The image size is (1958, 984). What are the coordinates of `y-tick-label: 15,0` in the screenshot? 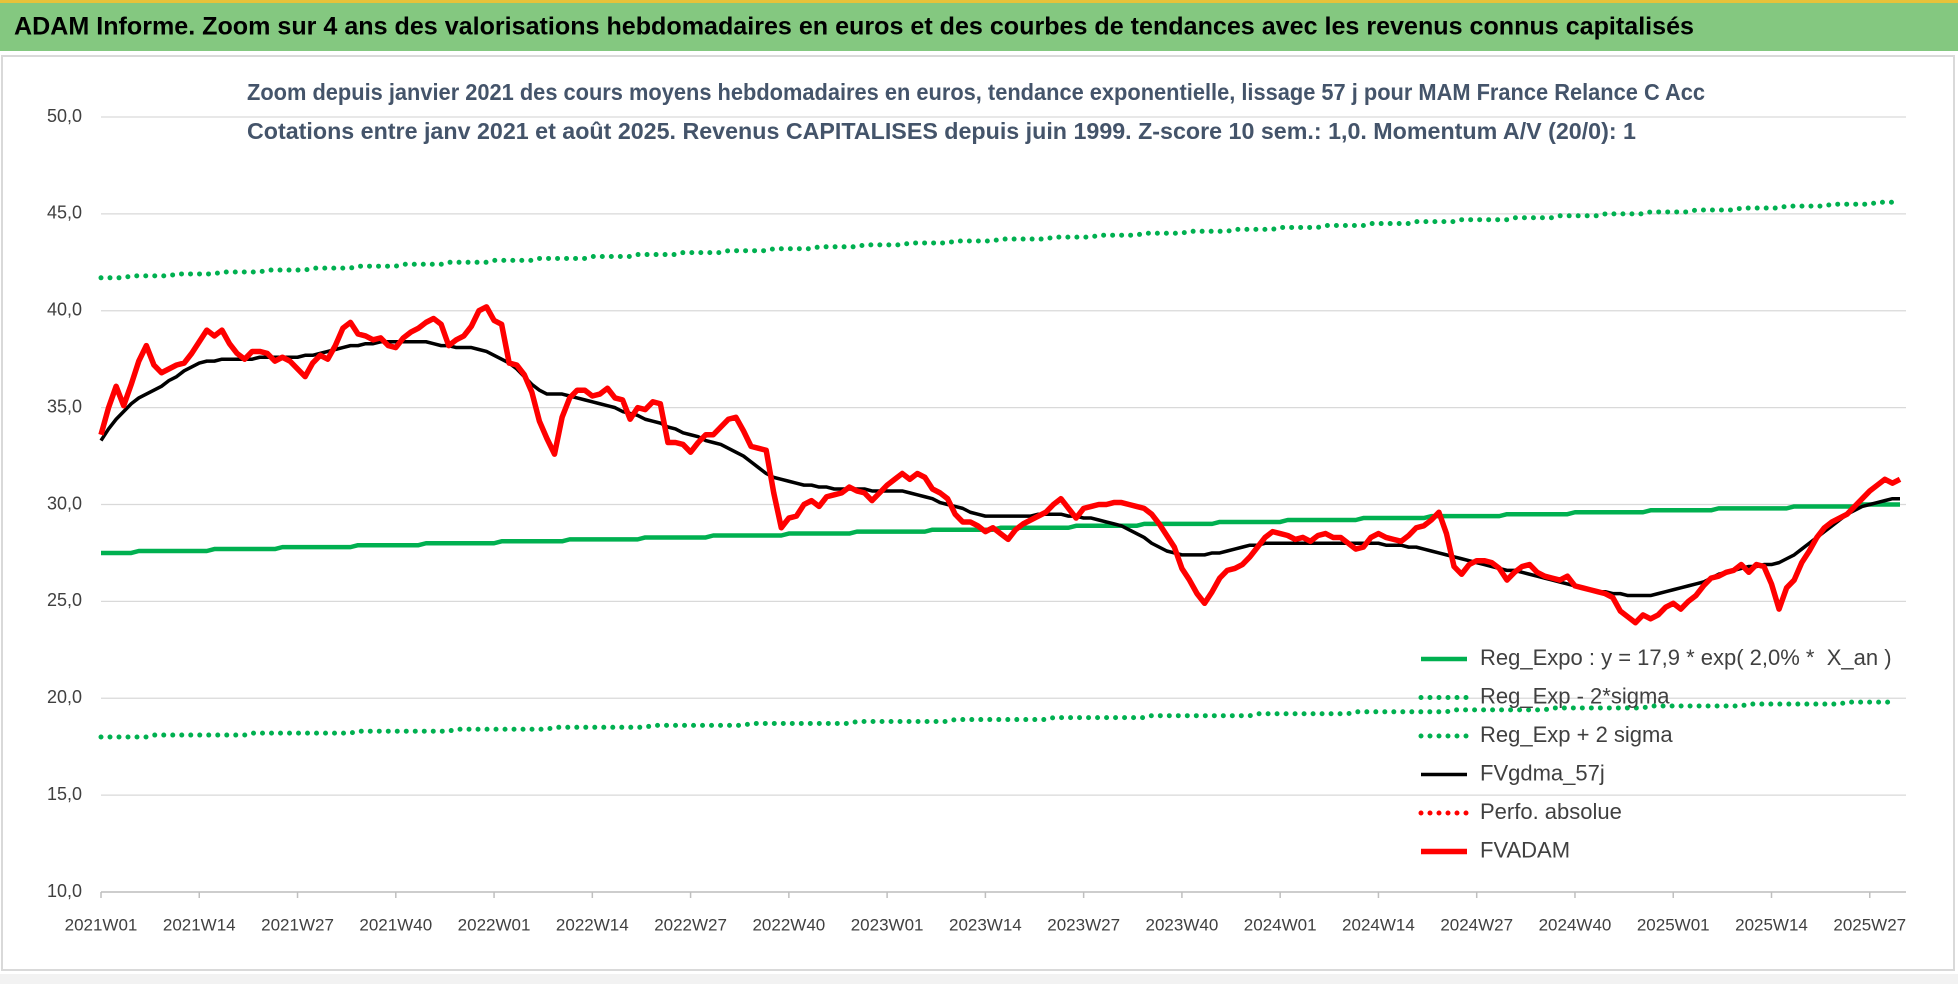 It's located at (64, 794).